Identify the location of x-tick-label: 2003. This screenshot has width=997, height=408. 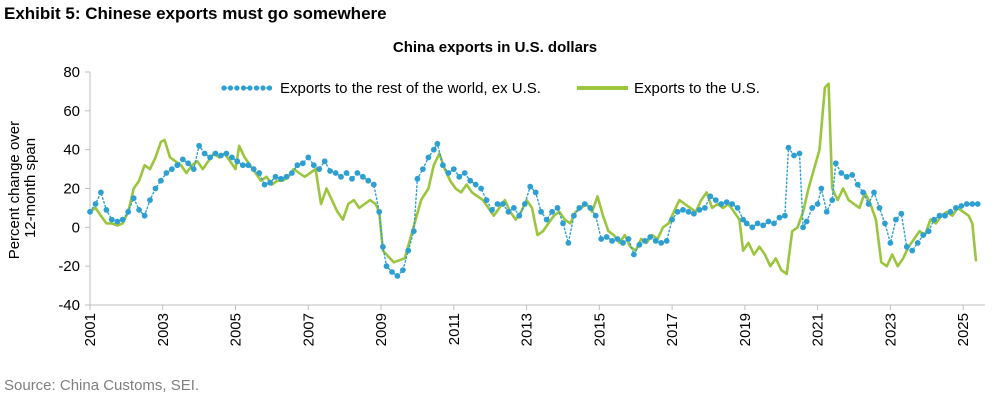
(163, 329).